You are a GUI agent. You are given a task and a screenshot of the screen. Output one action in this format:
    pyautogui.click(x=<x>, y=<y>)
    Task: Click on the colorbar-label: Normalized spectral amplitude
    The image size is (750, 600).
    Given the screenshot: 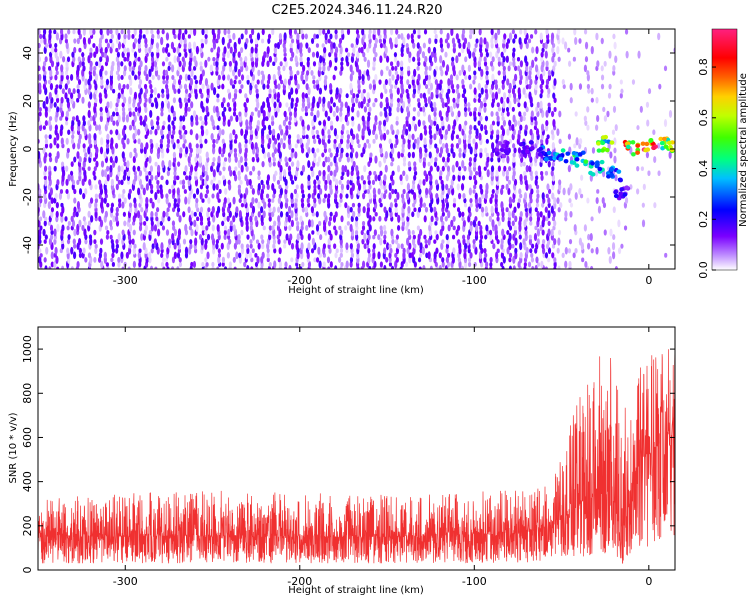 What is the action you would take?
    pyautogui.click(x=743, y=150)
    